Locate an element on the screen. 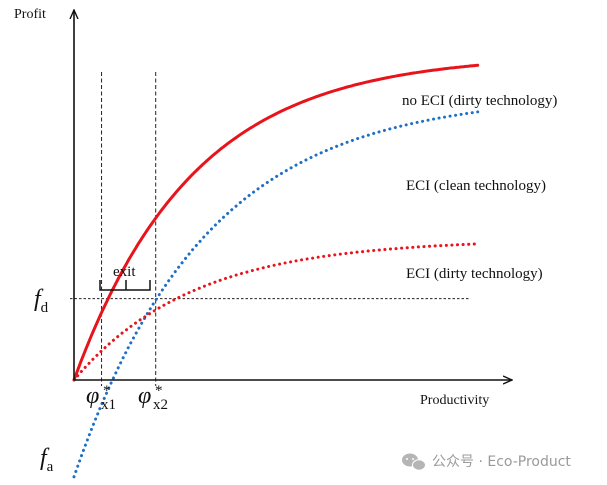  threshold-label-x1: φ * x1 is located at coordinates (101, 398).